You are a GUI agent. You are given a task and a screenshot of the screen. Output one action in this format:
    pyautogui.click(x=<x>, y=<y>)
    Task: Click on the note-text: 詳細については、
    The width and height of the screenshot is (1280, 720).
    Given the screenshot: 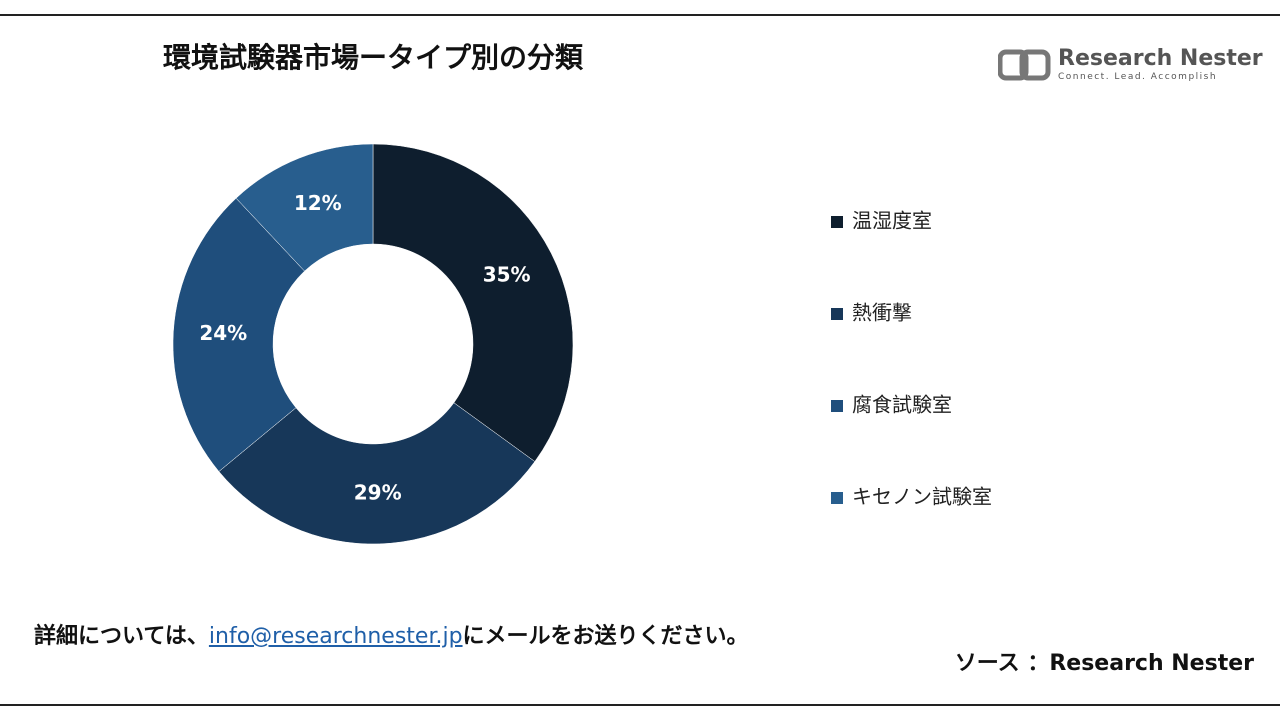 What is the action you would take?
    pyautogui.click(x=121, y=636)
    